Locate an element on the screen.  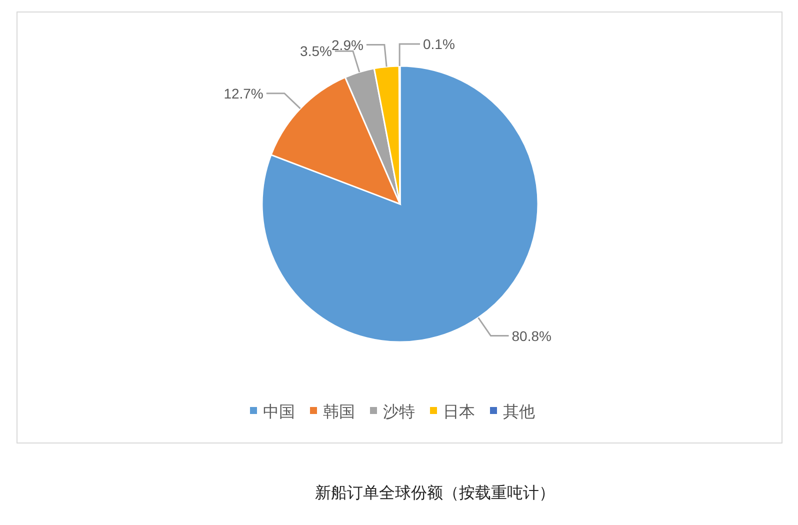
data-label: 3.5% is located at coordinates (316, 51).